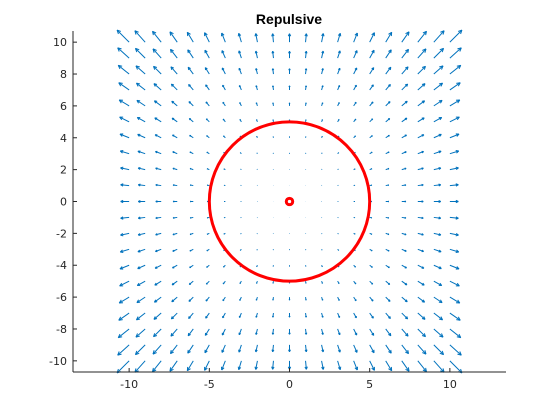  I want to click on y-tick-label: 8, so click(63, 74).